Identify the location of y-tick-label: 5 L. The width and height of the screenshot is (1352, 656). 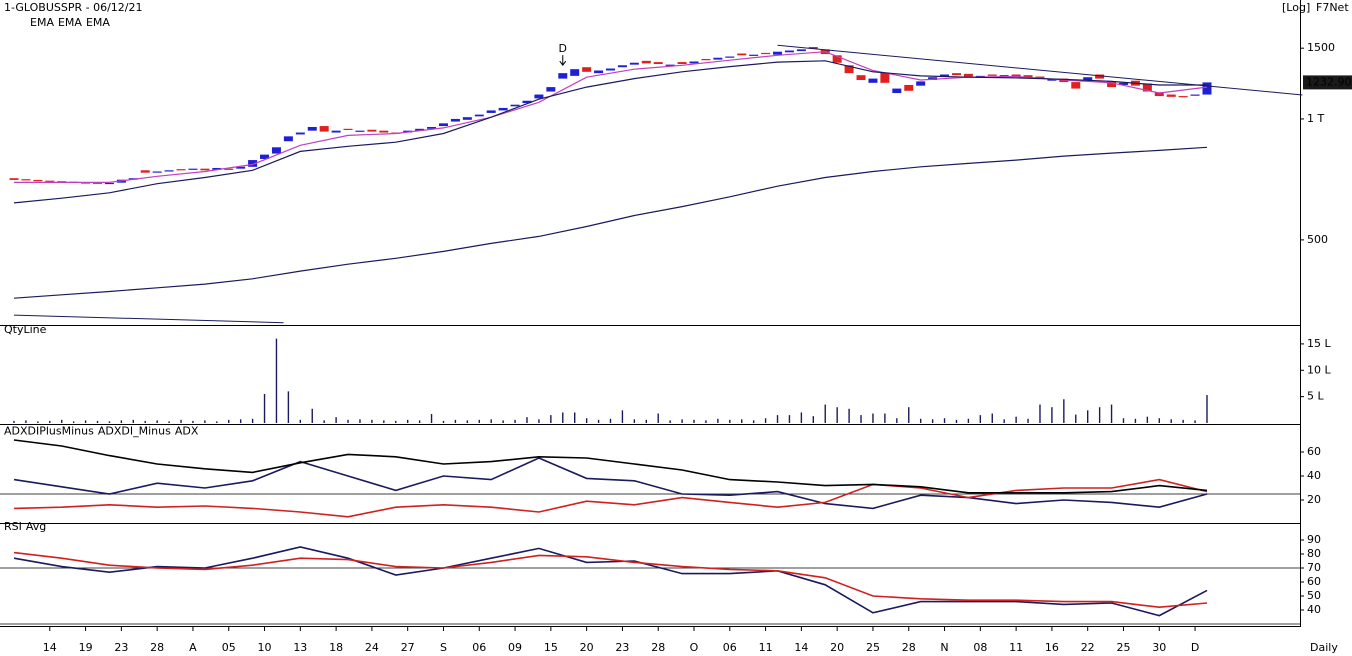
(1315, 396).